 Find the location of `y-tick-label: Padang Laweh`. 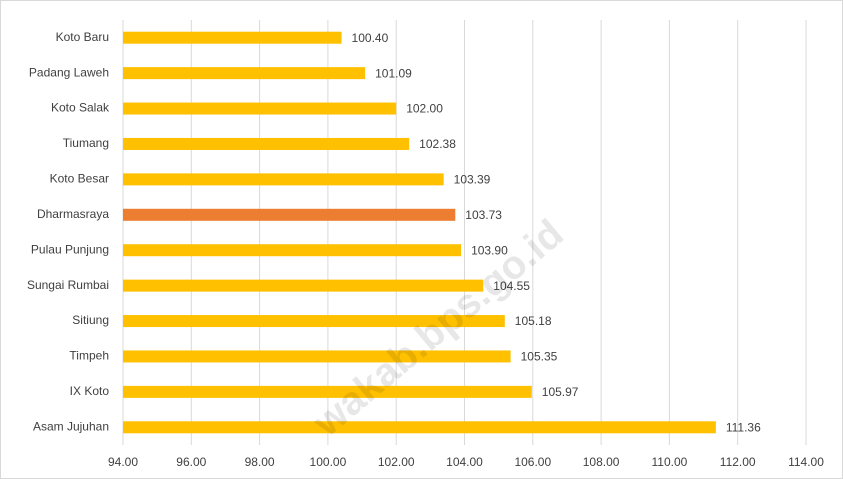

y-tick-label: Padang Laweh is located at coordinates (69, 72).